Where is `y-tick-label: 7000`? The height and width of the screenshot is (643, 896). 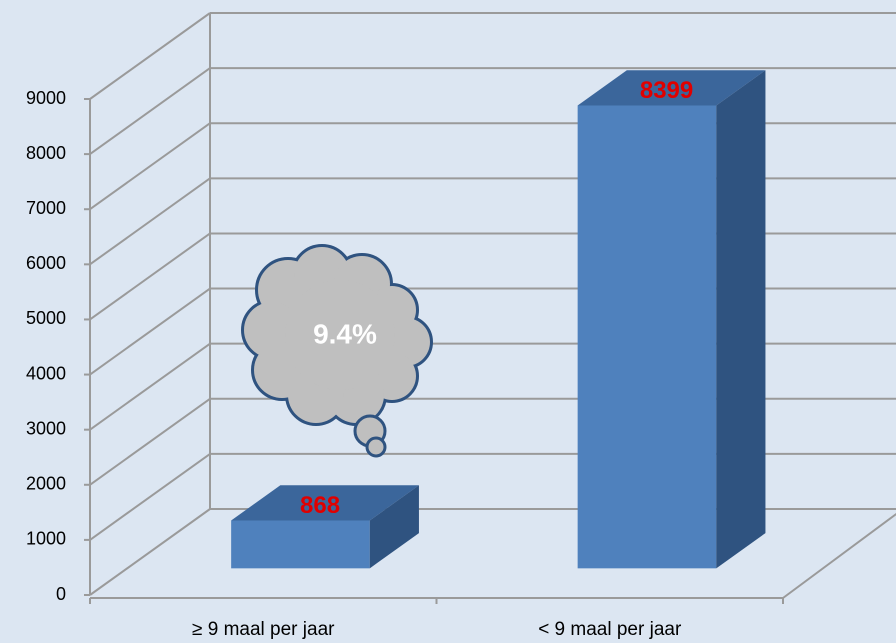 y-tick-label: 7000 is located at coordinates (46, 208).